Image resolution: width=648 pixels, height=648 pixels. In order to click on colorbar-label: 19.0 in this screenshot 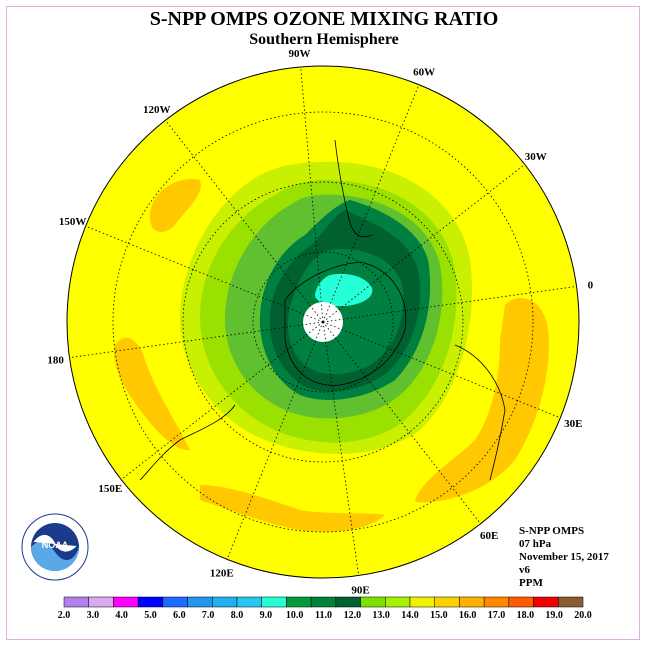, I will do `click(554, 615)`.